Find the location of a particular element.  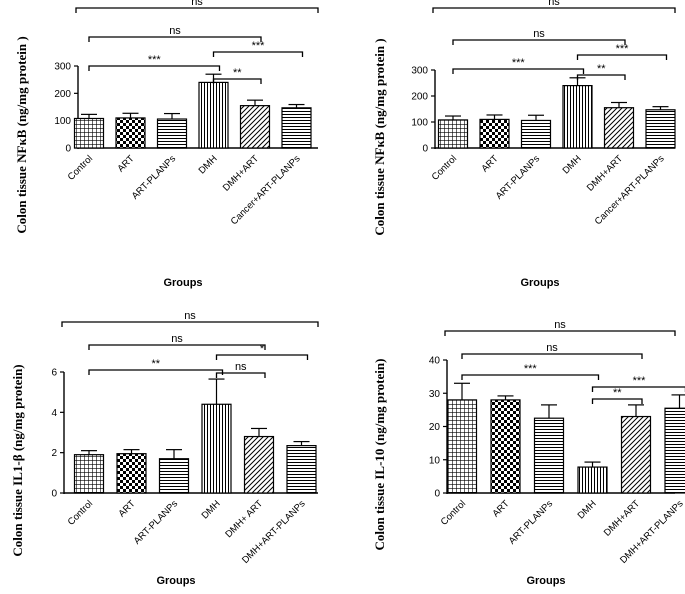

x-tick-label: DMH+ART is located at coordinates (622, 518).